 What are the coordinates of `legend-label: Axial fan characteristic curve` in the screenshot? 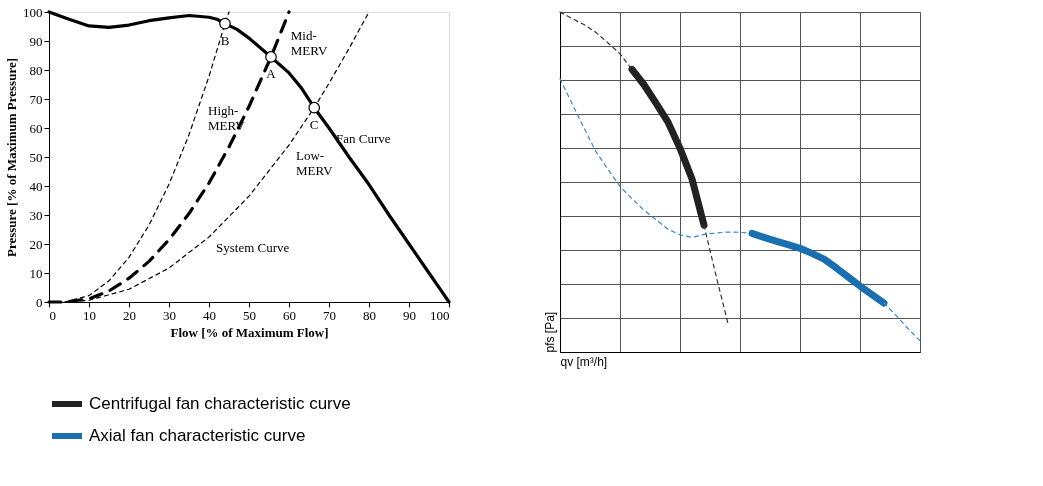 It's located at (197, 435).